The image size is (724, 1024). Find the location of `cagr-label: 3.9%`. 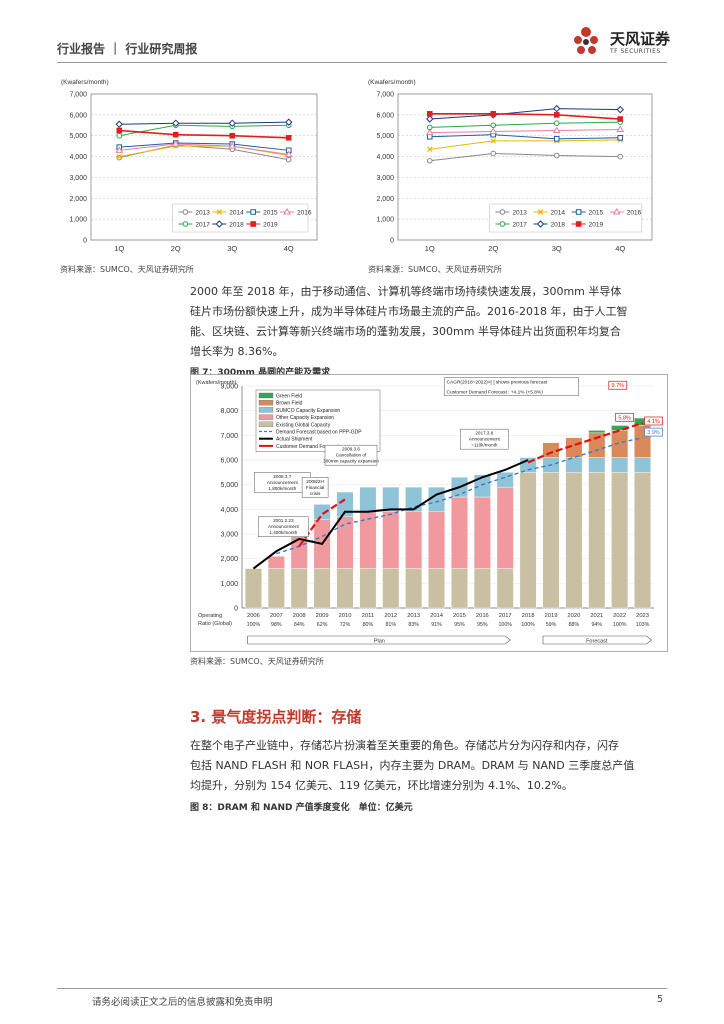

cagr-label: 3.9% is located at coordinates (653, 433).